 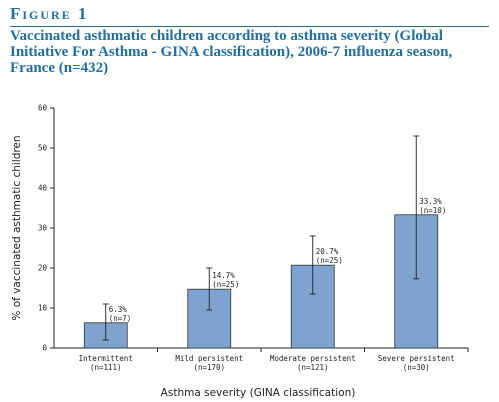 I want to click on x-tick-n-label: (n=170), so click(x=209, y=367).